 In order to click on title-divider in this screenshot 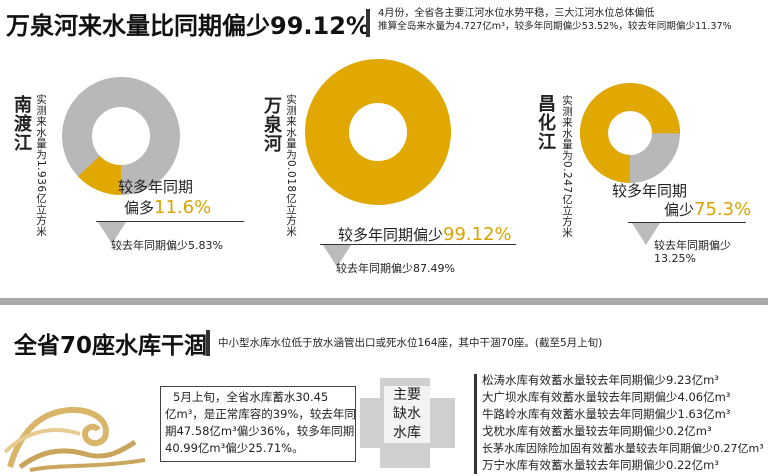, I will do `click(368, 23)`.